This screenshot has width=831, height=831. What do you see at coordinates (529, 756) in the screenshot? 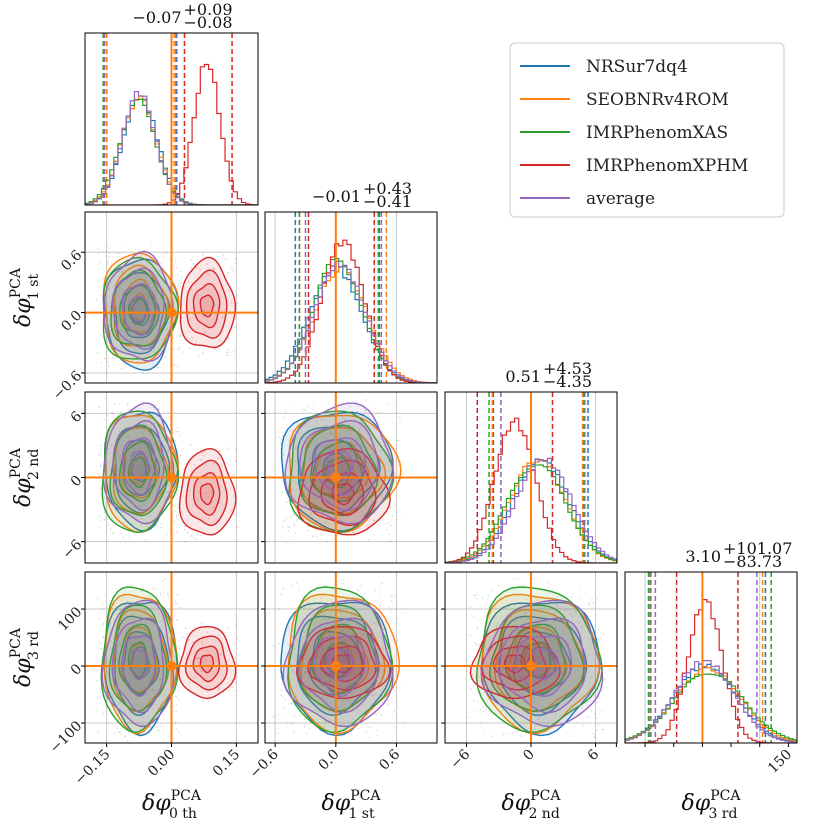
I see `x-tick-label: 0` at bounding box center [529, 756].